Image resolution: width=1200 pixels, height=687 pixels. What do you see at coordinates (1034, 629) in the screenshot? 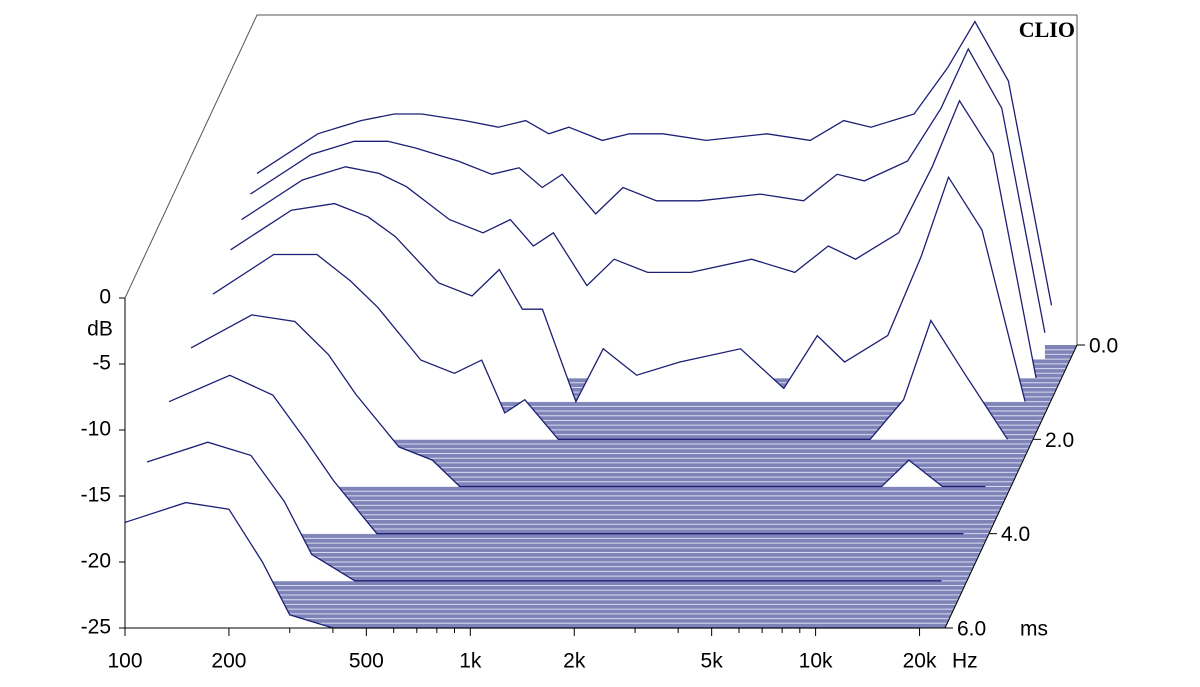
I see `z-unit: ms` at bounding box center [1034, 629].